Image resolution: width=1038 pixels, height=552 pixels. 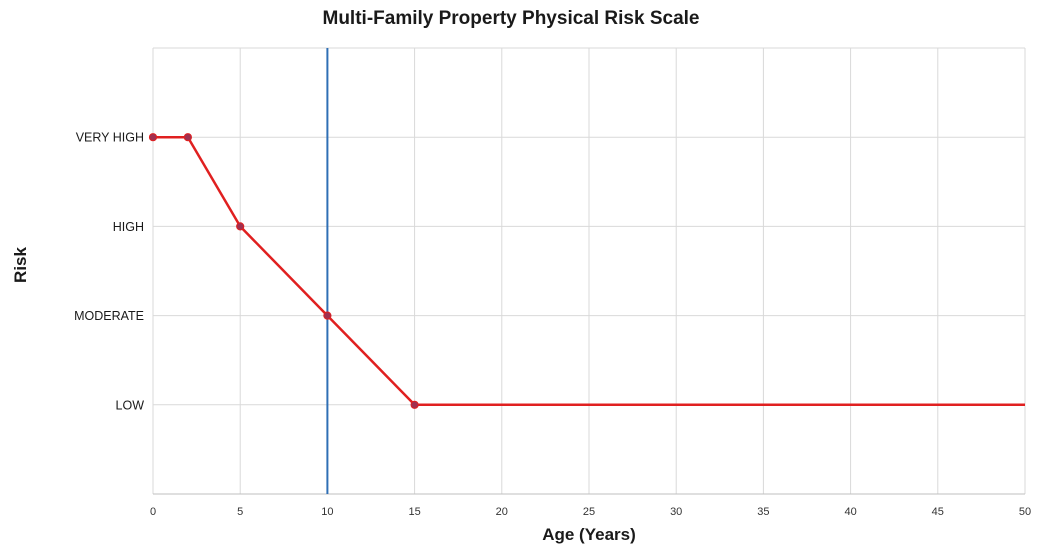 What do you see at coordinates (130, 405) in the screenshot?
I see `y-tick-label: LOW` at bounding box center [130, 405].